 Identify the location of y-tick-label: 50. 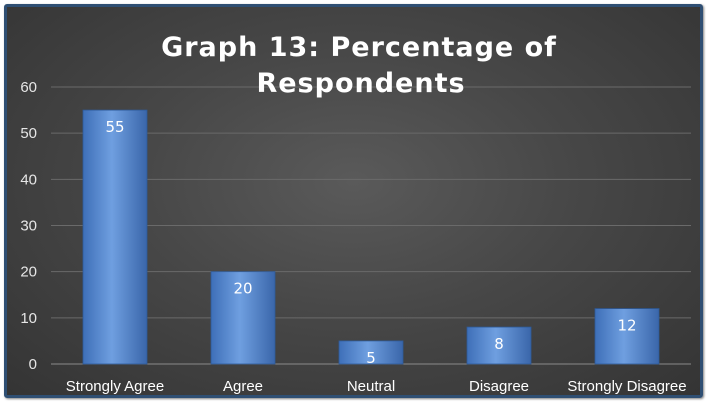
(28, 133).